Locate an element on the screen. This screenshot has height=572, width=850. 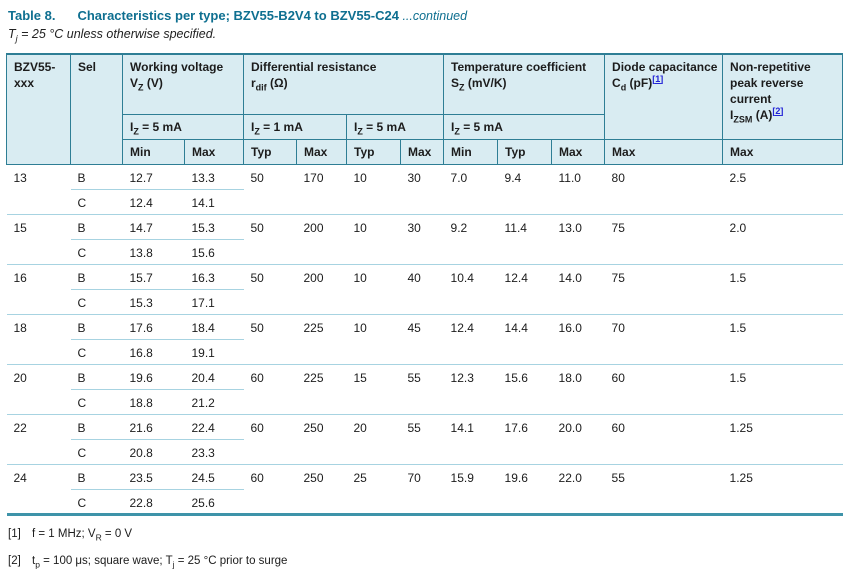
footnote-1-marker: [1] is located at coordinates (14, 534).